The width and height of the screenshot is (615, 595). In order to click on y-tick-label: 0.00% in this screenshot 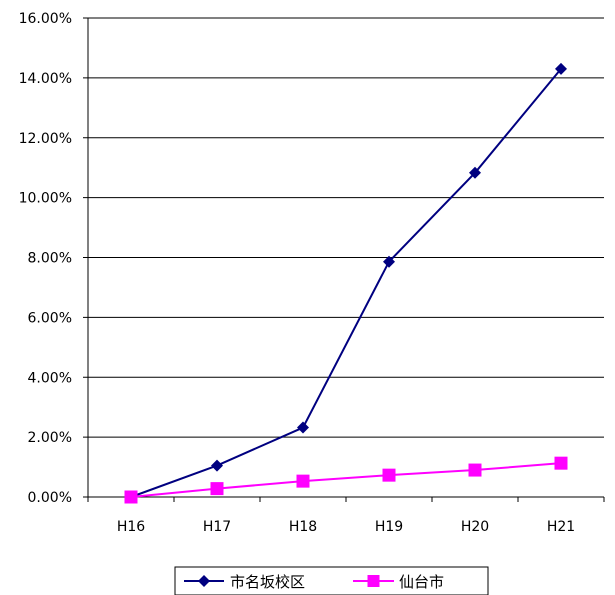, I will do `click(50, 498)`.